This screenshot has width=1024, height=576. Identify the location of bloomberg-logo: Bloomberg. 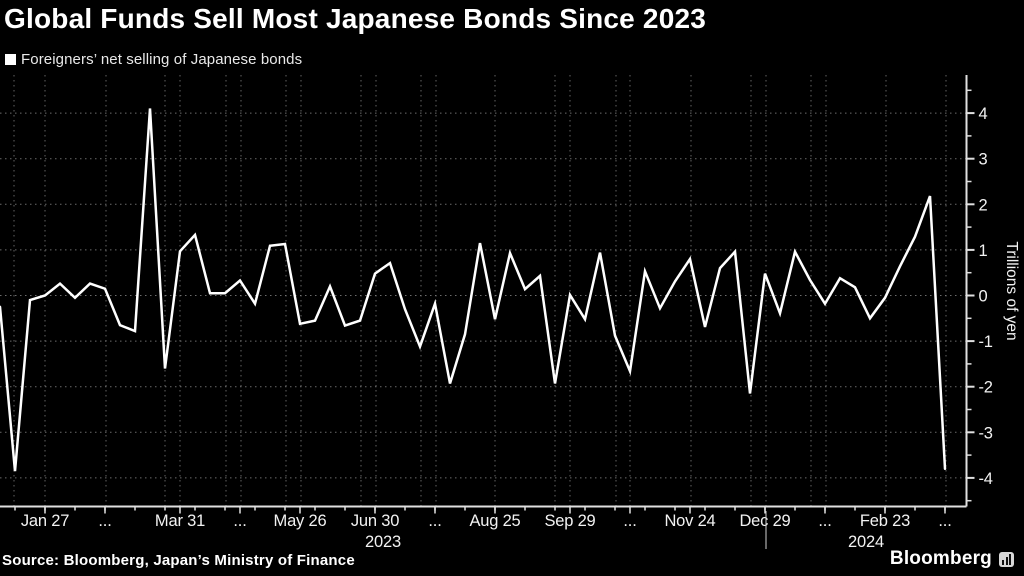
(952, 559).